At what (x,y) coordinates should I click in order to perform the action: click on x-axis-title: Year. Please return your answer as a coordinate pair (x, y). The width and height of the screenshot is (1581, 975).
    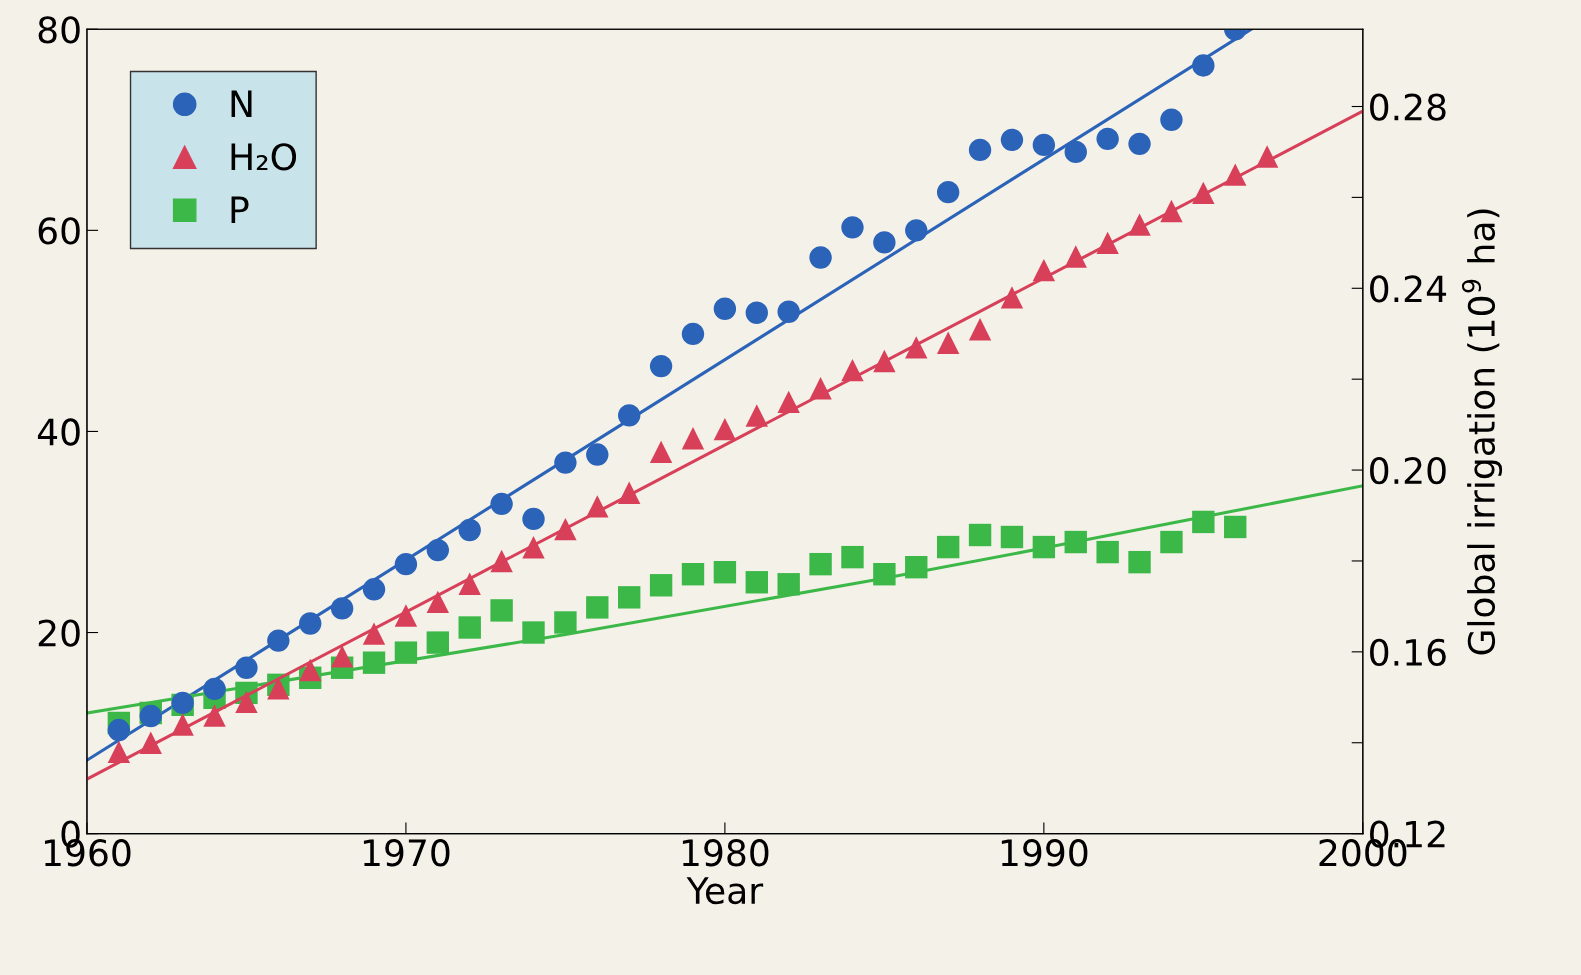
    Looking at the image, I should click on (725, 891).